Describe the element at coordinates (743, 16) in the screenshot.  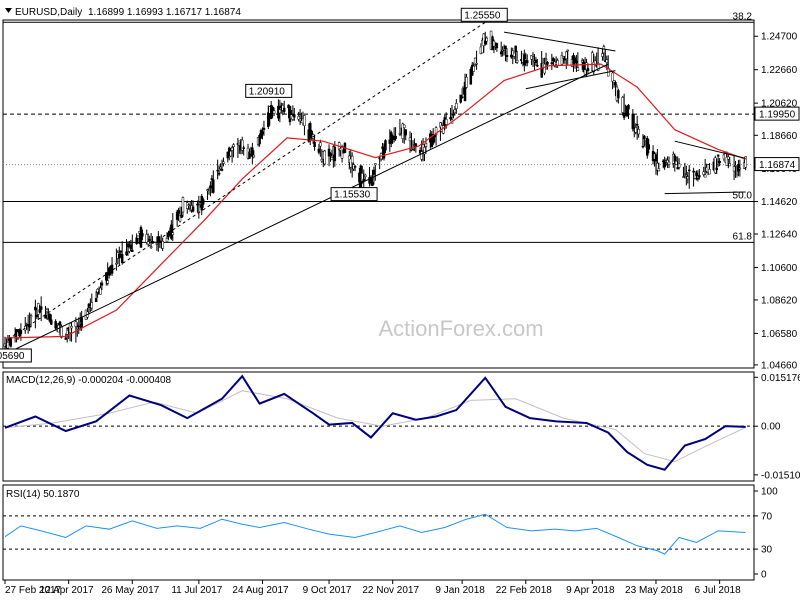
I see `fib-level-label: 38.2` at that location.